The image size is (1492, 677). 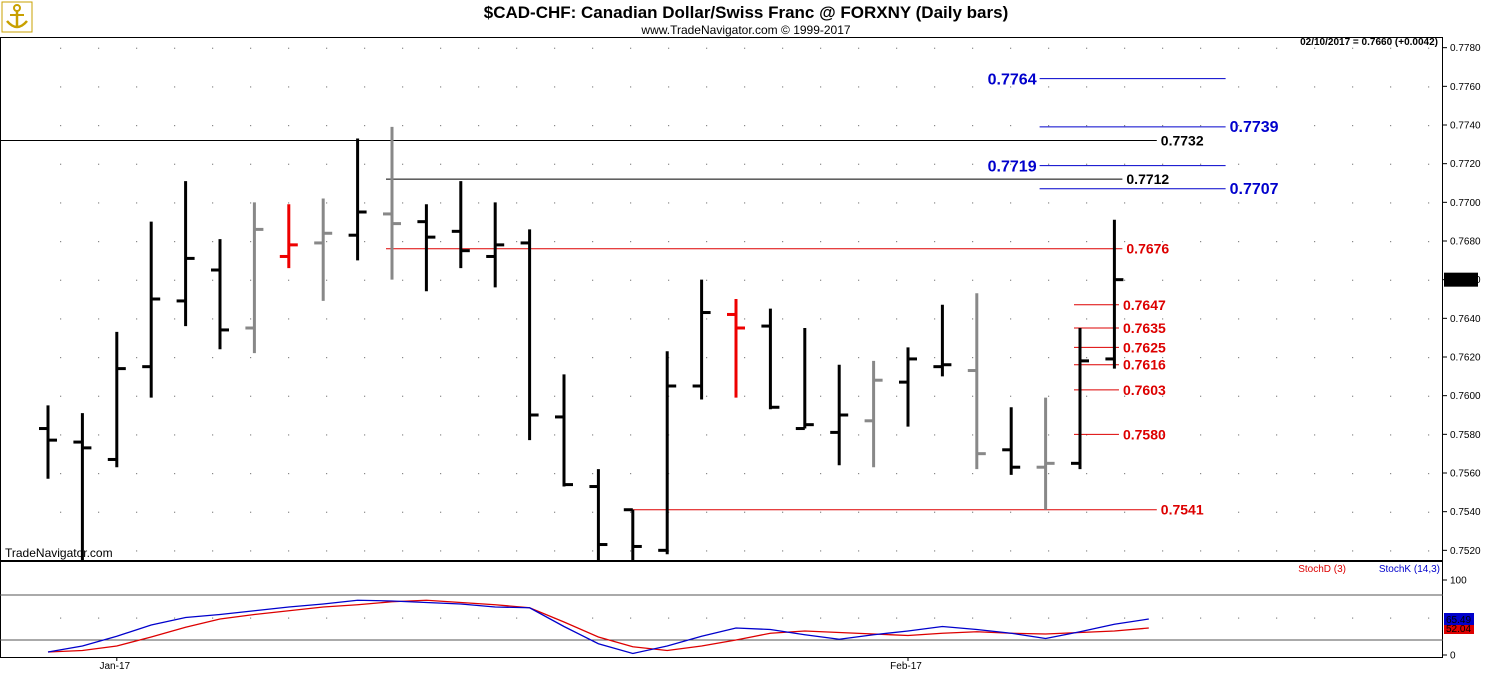 I want to click on stochastic-lines, so click(x=598, y=627).